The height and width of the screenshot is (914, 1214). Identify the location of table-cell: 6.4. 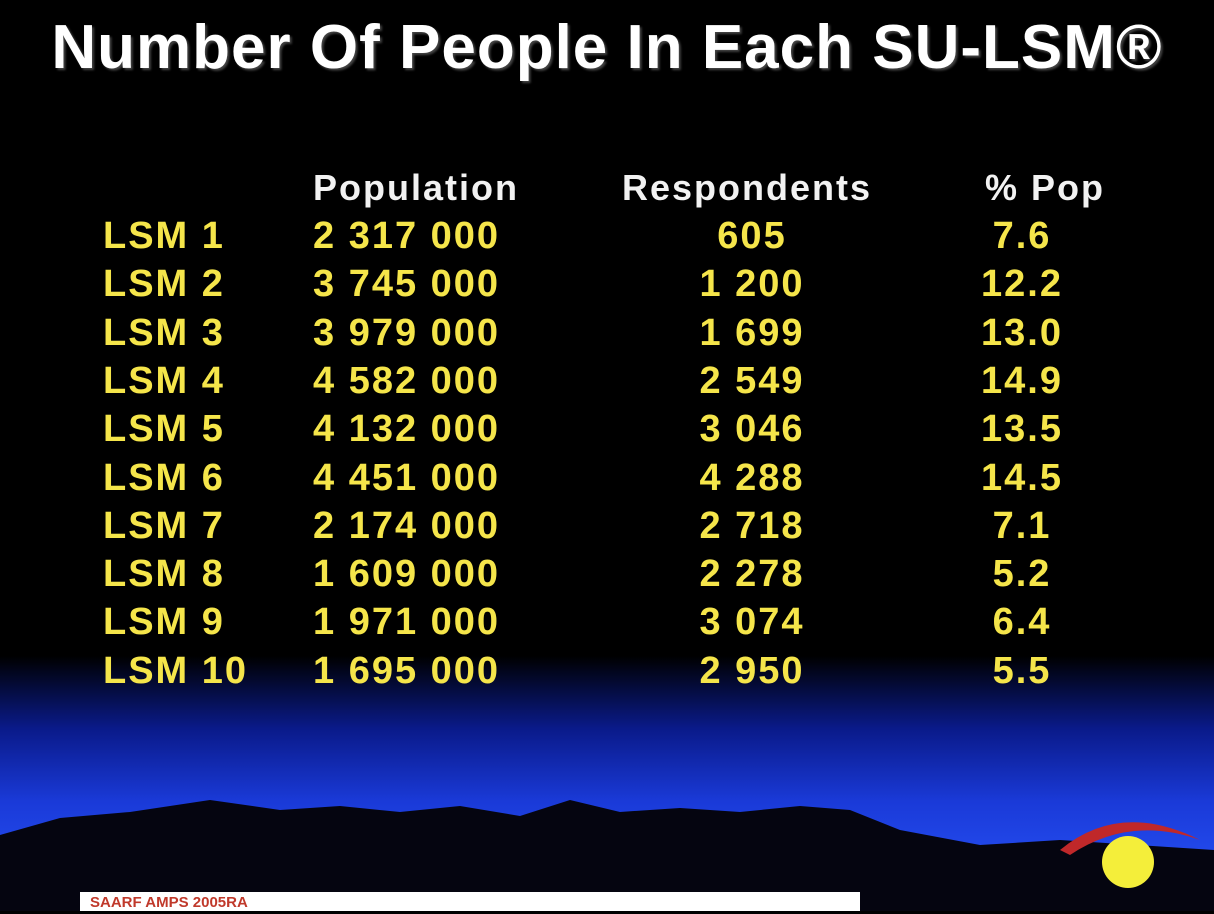
(1022, 622).